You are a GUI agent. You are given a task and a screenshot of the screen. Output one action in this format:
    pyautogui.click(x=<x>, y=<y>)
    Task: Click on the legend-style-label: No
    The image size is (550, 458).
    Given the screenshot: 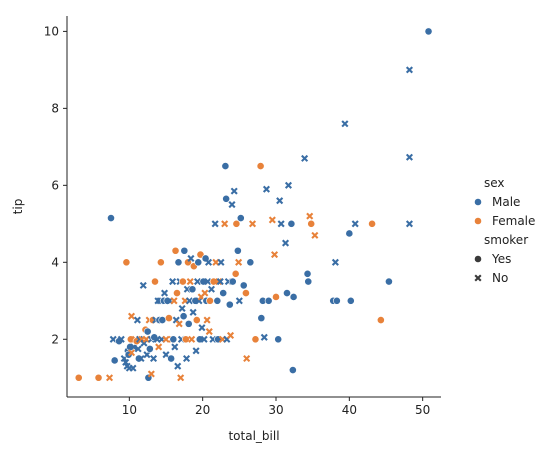 What is the action you would take?
    pyautogui.click(x=500, y=278)
    